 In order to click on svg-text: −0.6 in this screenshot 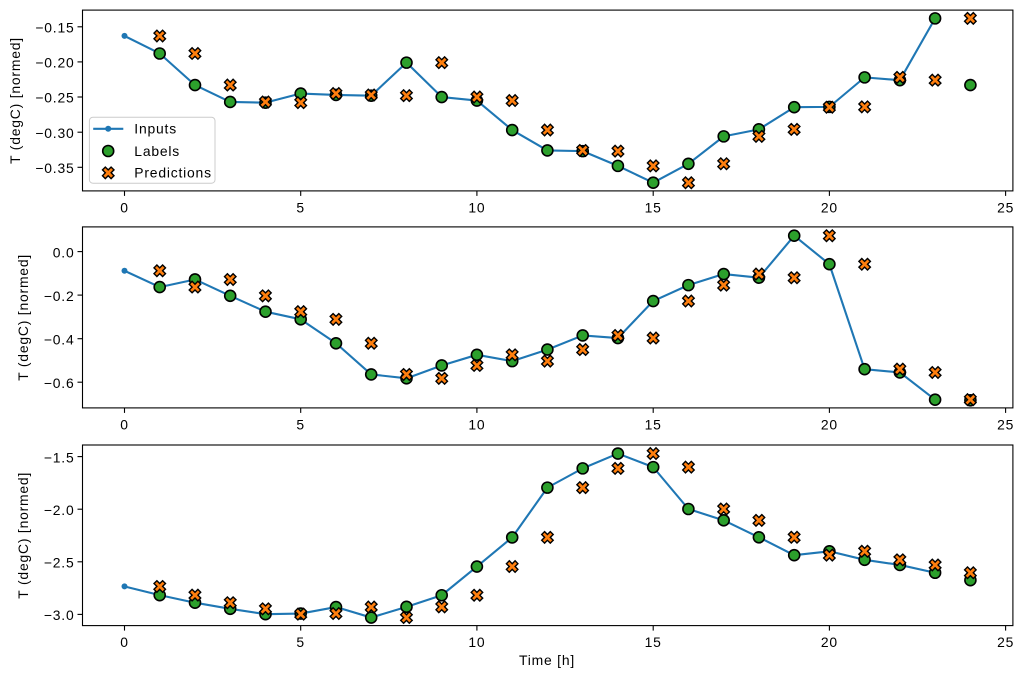, I will do `click(59, 383)`.